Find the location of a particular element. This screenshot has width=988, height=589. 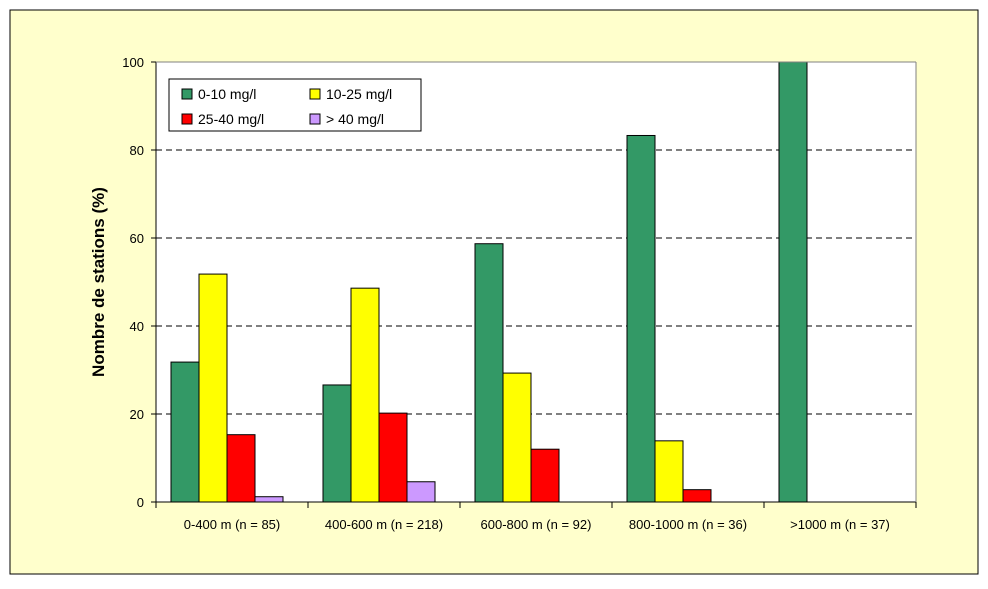

y-tick-label: 60 is located at coordinates (137, 238).